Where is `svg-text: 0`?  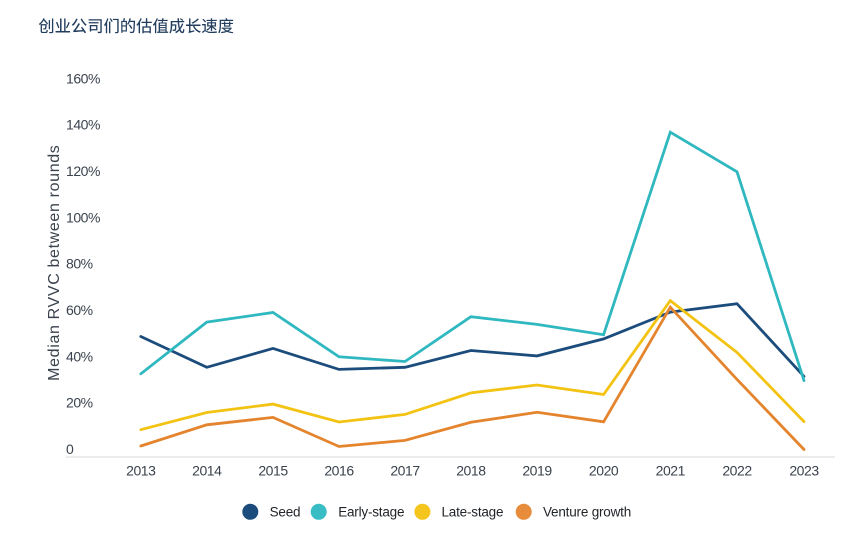 svg-text: 0 is located at coordinates (70, 449).